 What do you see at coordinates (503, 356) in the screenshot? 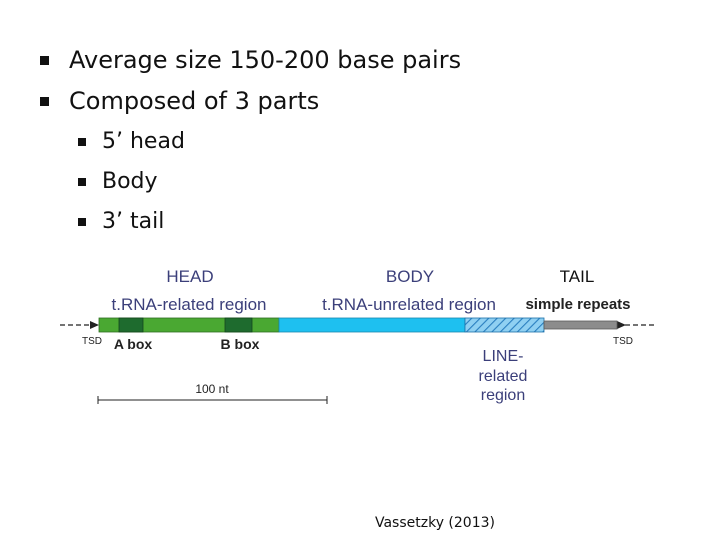
I see `line-related-label-line1: LINE-` at bounding box center [503, 356].